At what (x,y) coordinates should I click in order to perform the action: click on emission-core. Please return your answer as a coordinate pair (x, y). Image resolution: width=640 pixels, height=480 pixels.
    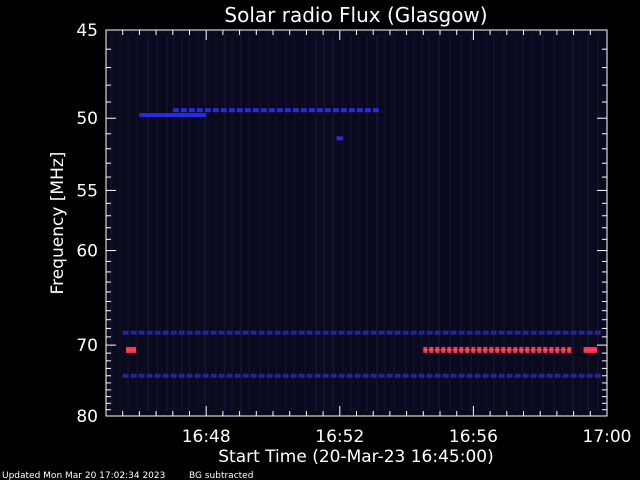
    Looking at the image, I should click on (497, 350).